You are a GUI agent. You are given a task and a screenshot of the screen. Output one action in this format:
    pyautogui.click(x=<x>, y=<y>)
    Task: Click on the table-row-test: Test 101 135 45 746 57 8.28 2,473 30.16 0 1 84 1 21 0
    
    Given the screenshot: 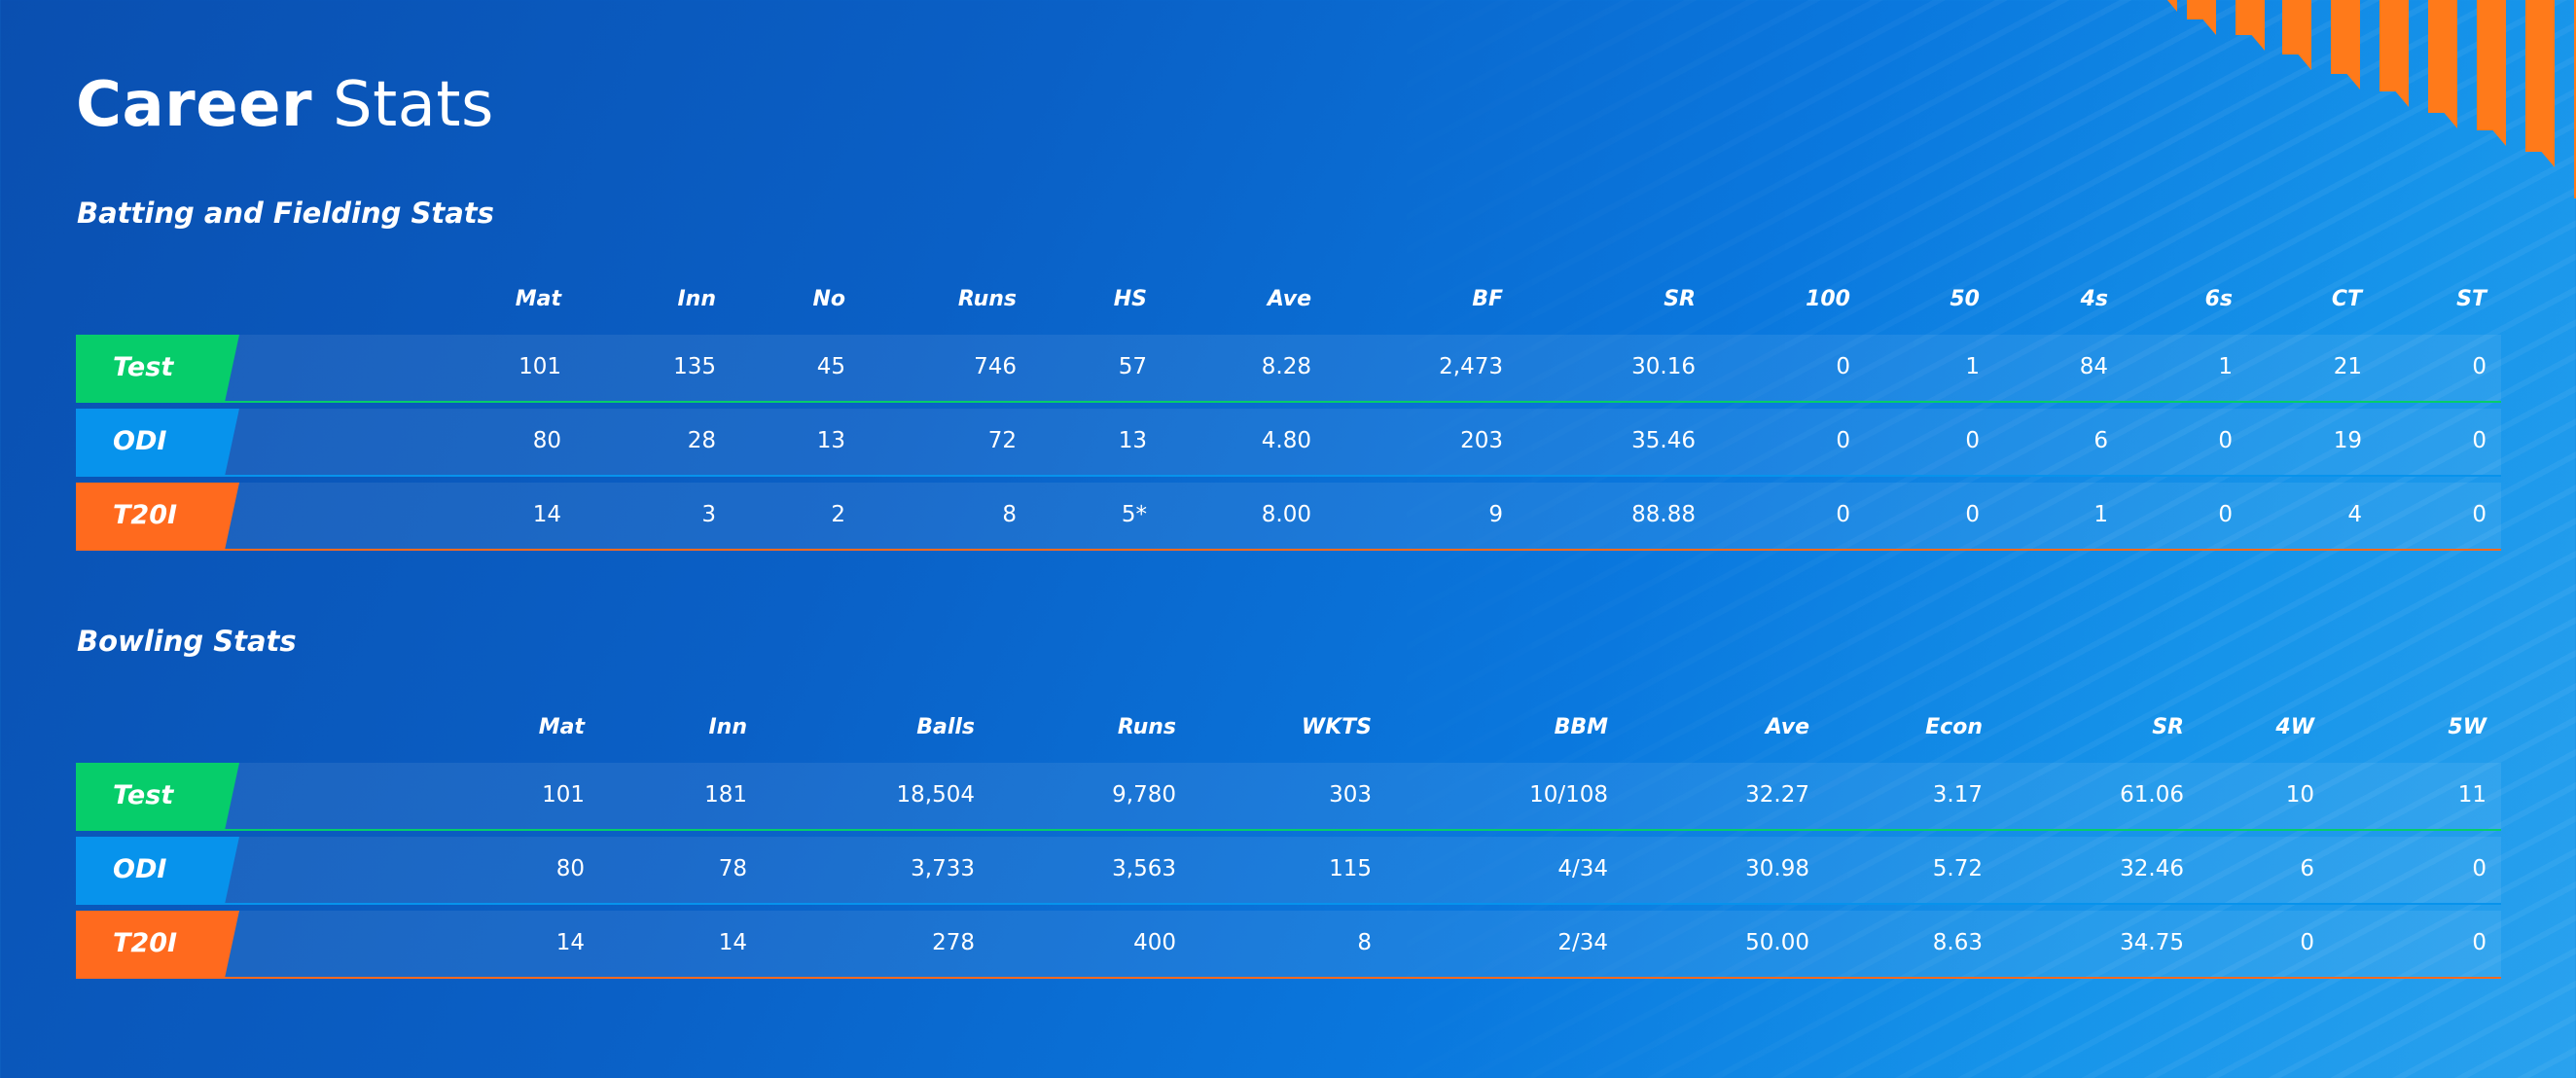 What is the action you would take?
    pyautogui.click(x=1288, y=369)
    